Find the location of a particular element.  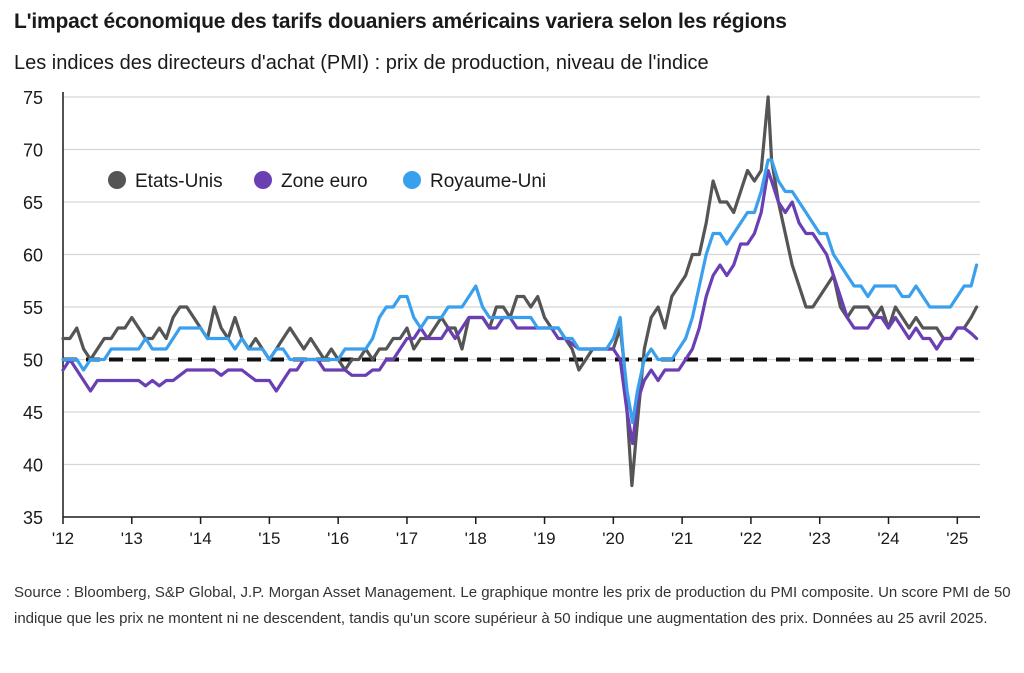

x-tick-label: '12 is located at coordinates (63, 538).